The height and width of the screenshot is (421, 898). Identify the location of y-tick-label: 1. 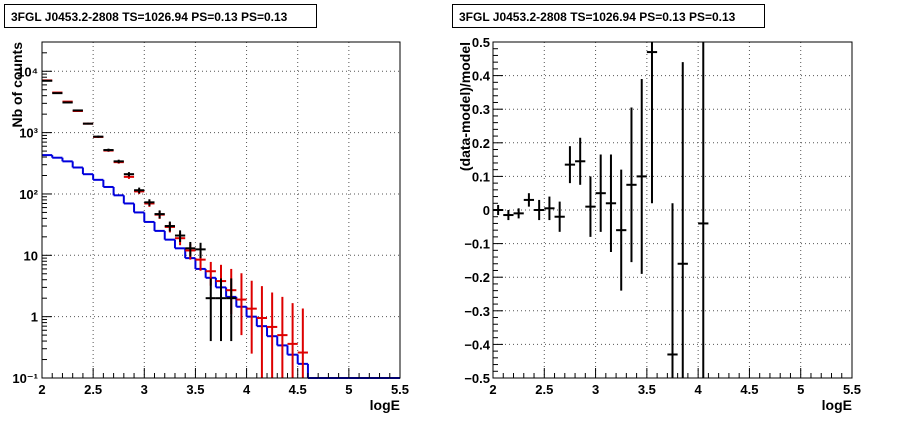
(34, 317).